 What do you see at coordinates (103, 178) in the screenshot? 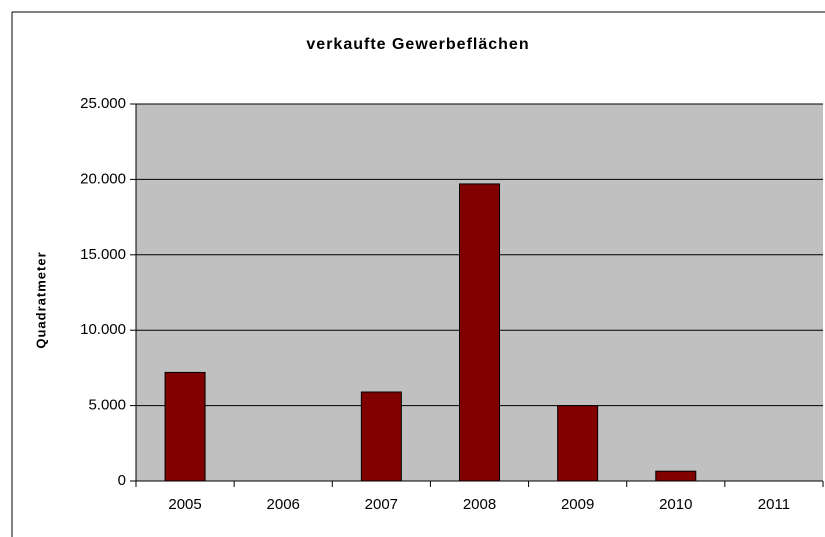
I see `y-tick-label: 20.000` at bounding box center [103, 178].